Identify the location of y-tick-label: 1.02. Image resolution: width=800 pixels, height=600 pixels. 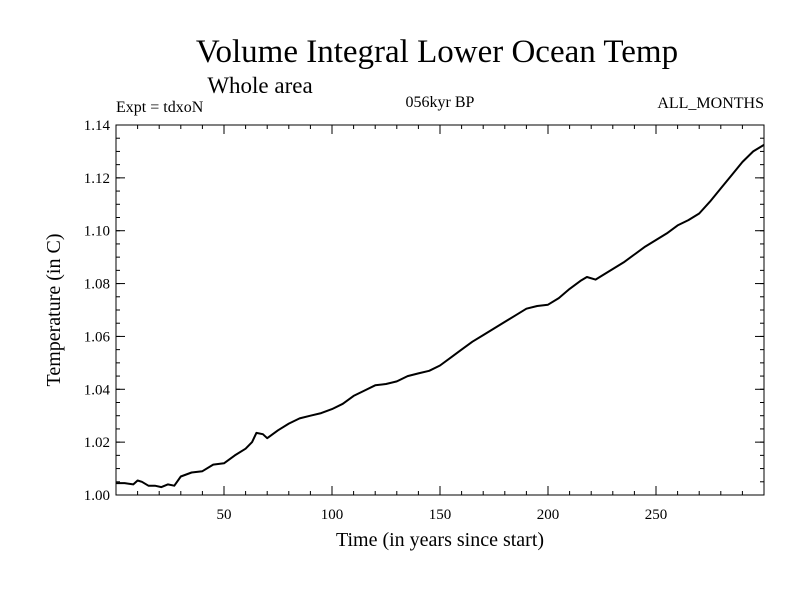
(97, 443).